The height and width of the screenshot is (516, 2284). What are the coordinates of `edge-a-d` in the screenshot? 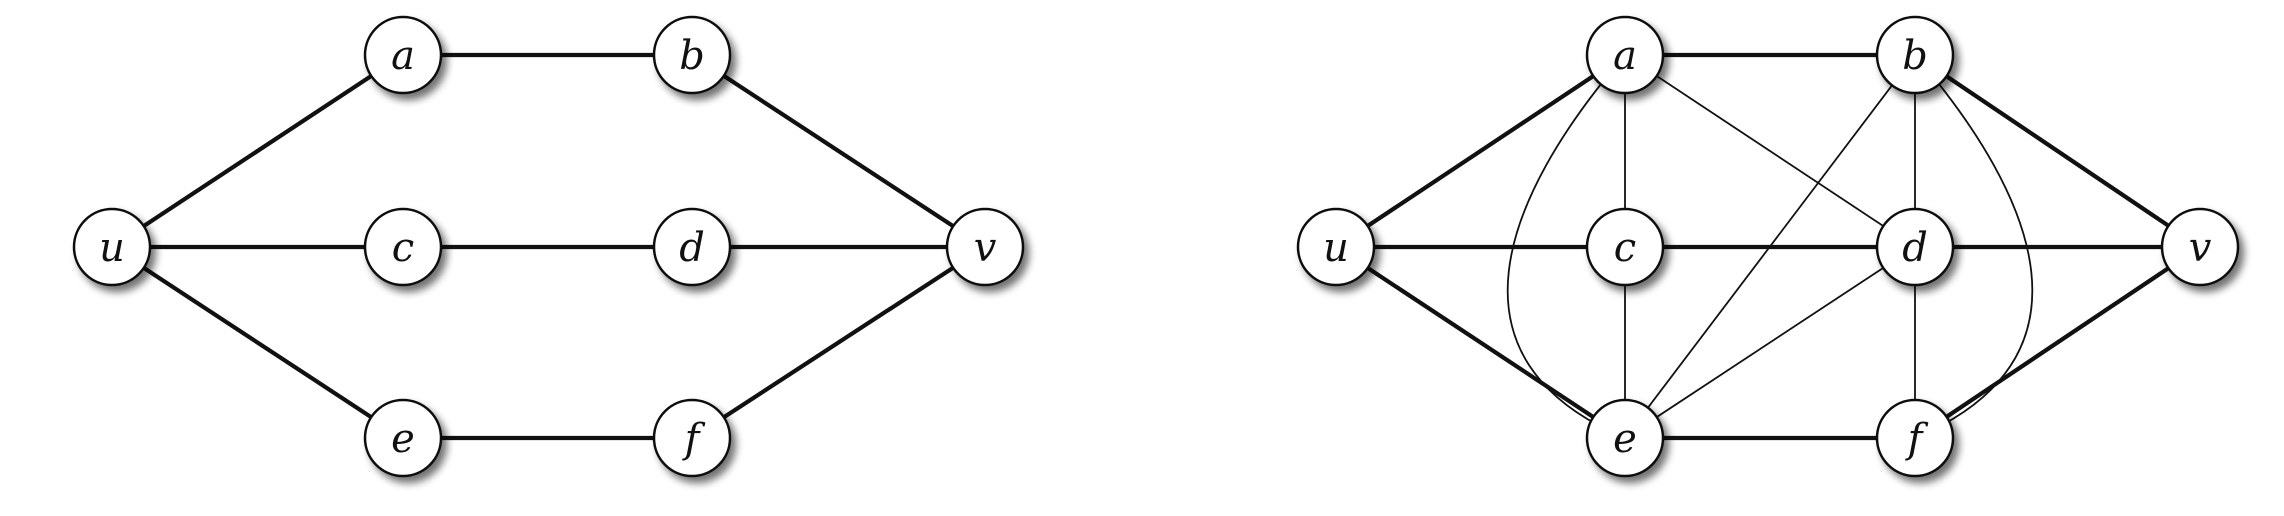 It's located at (1770, 151).